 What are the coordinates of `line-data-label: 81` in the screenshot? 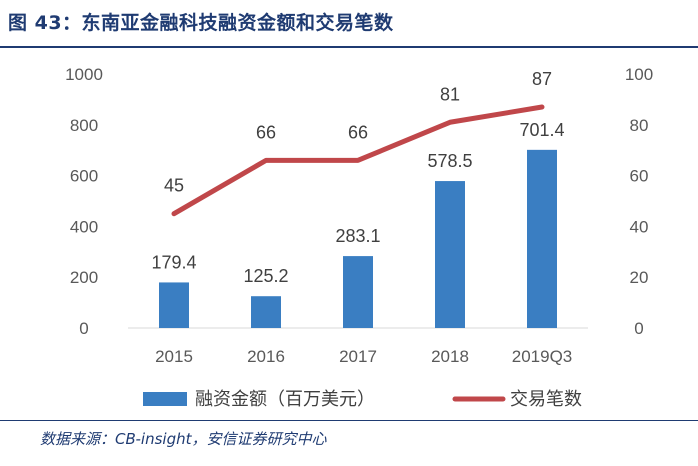 It's located at (450, 94).